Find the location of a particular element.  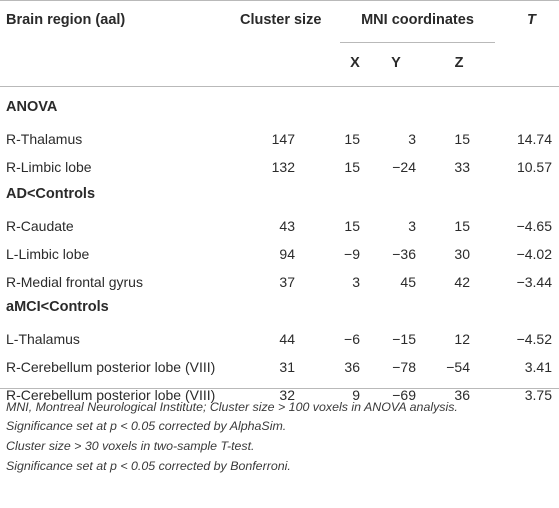

cell-z: 12 is located at coordinates (462, 339).